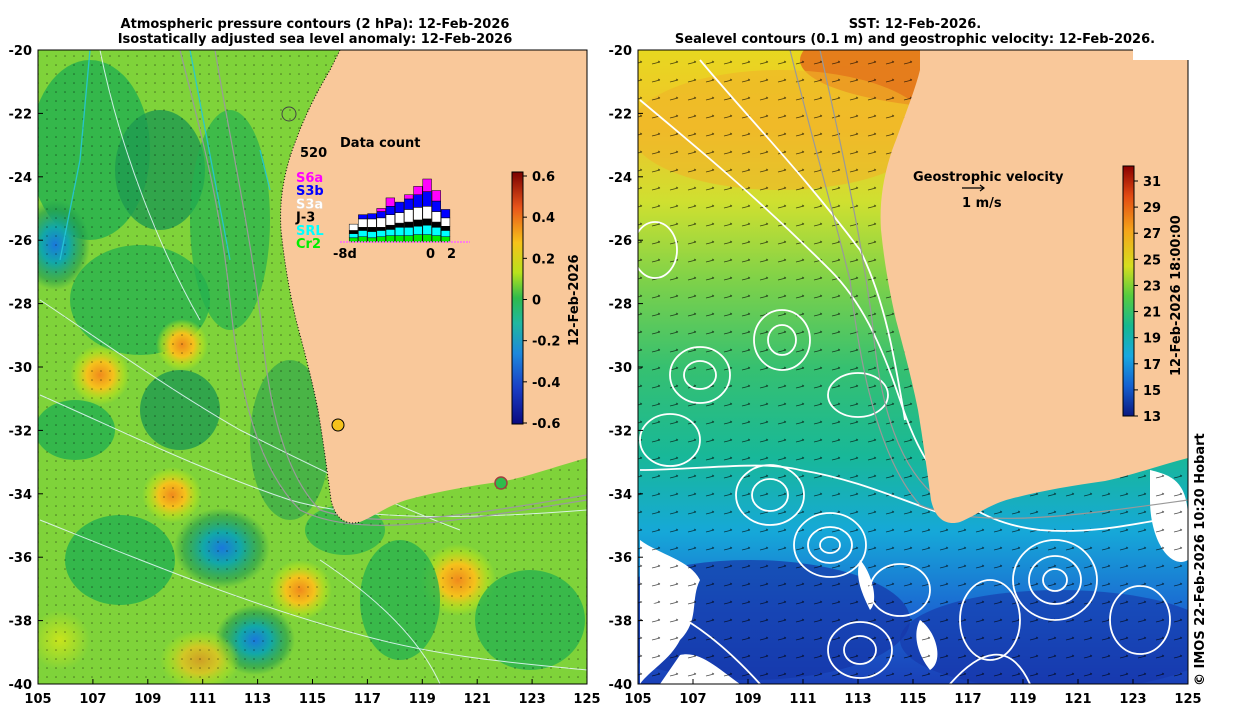 The width and height of the screenshot is (1250, 720). I want to click on left-y-tick-label: -20, so click(21, 51).